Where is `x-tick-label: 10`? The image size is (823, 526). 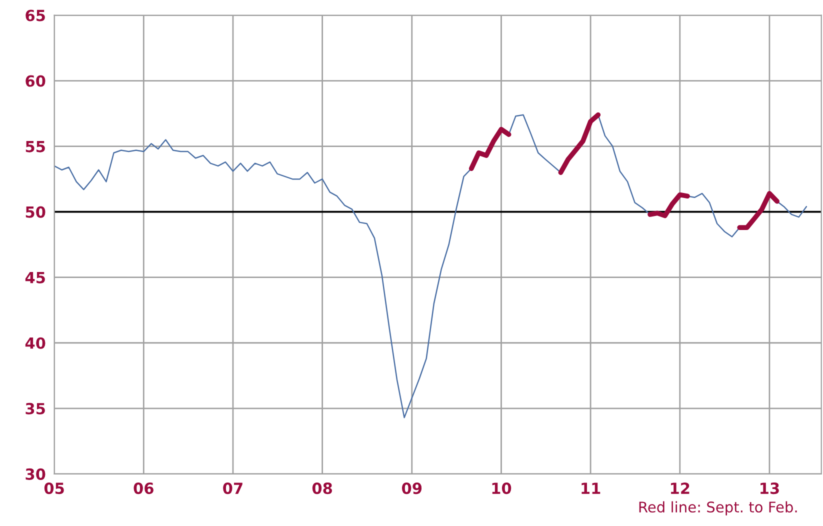 x-tick-label: 10 is located at coordinates (502, 488).